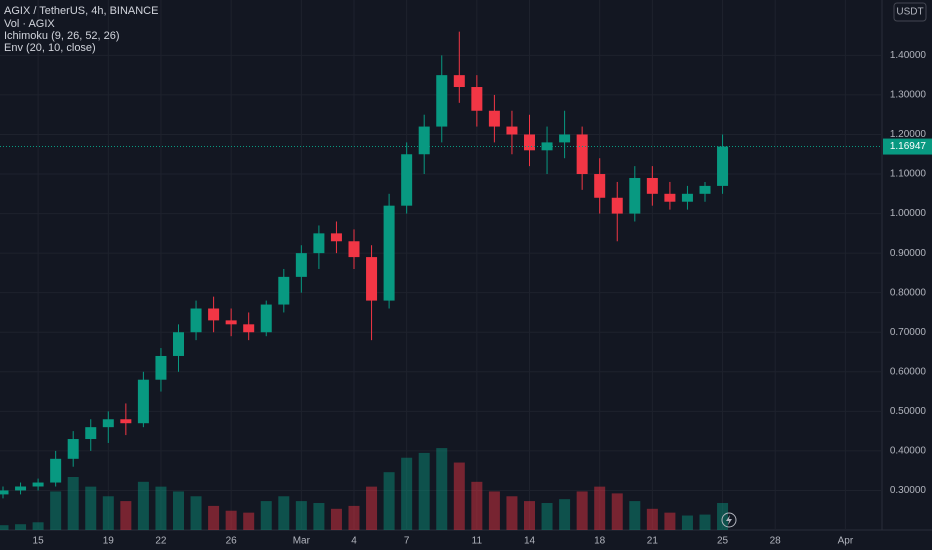 Image resolution: width=932 pixels, height=550 pixels. I want to click on y-tick-label: 0.60000, so click(908, 371).